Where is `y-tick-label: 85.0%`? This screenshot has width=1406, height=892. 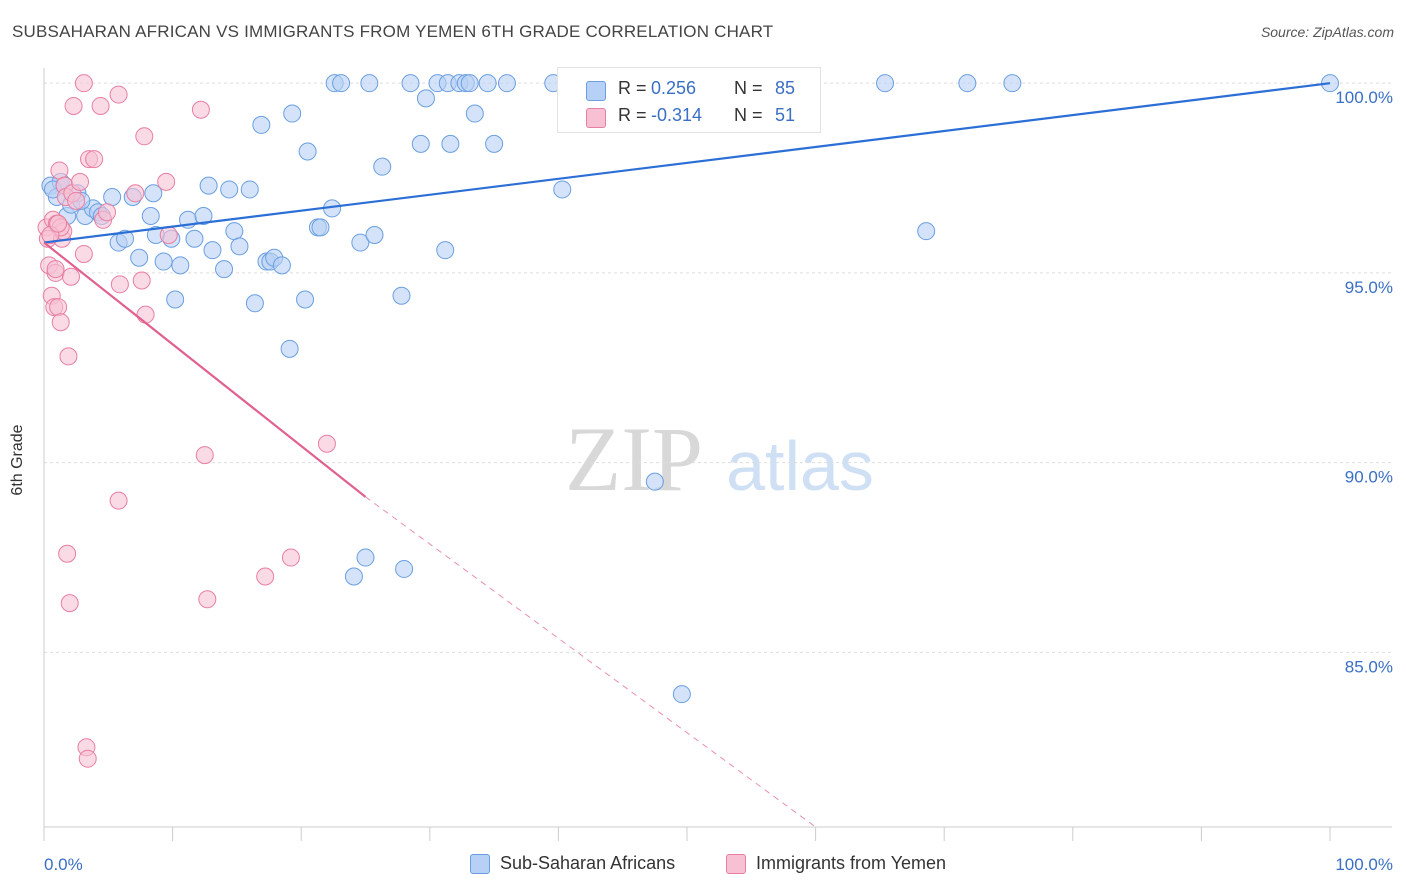
y-tick-label: 85.0% is located at coordinates (1369, 666).